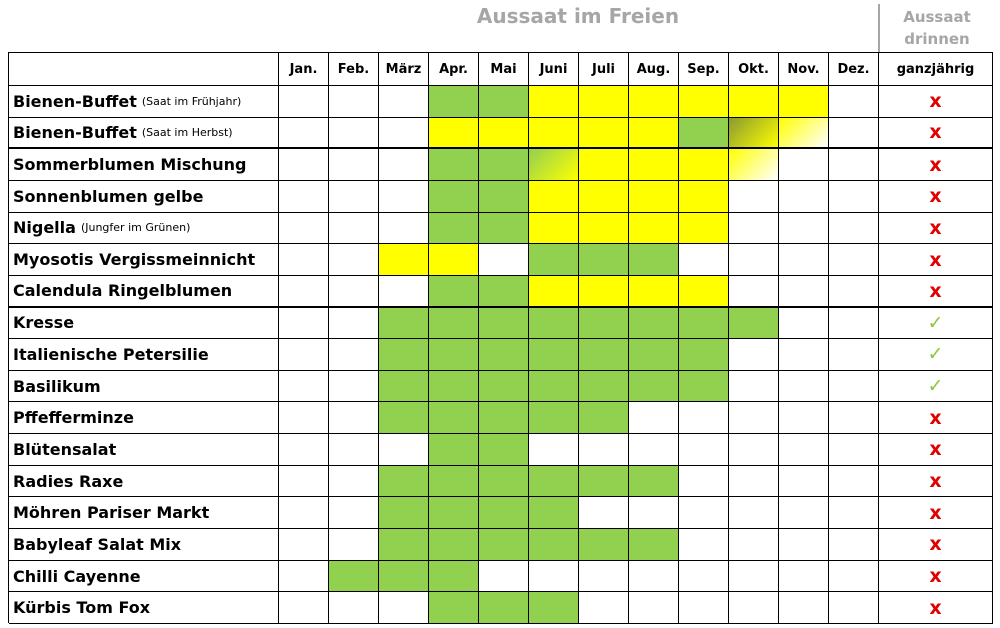 Image resolution: width=1000 pixels, height=628 pixels. What do you see at coordinates (935, 386) in the screenshot?
I see `indoor-mark: ✓` at bounding box center [935, 386].